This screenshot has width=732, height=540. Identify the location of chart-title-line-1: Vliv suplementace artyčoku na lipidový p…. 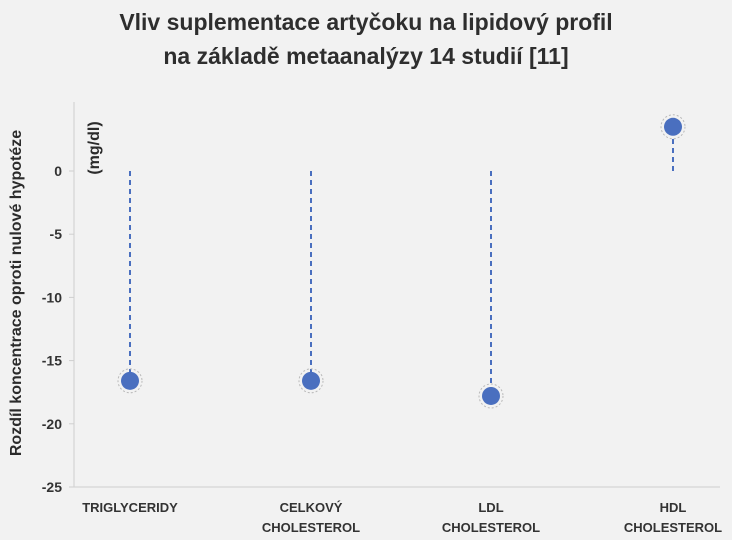
(365, 22).